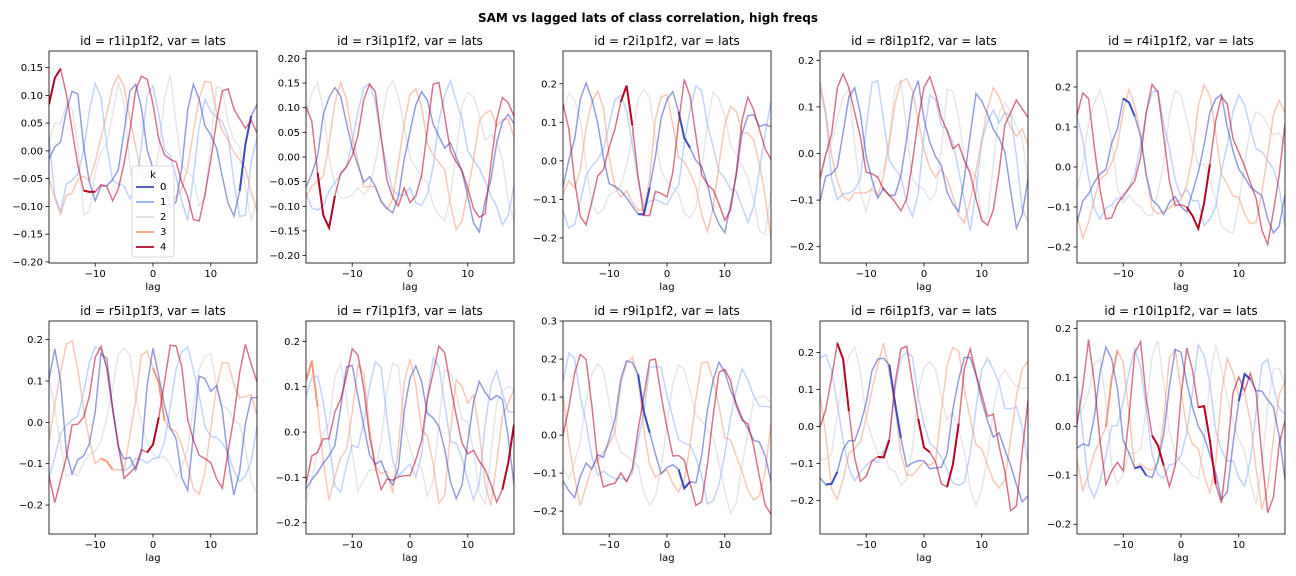 This screenshot has width=1296, height=576. What do you see at coordinates (284, 256) in the screenshot?
I see `y-tick-label: −0.20` at bounding box center [284, 256].